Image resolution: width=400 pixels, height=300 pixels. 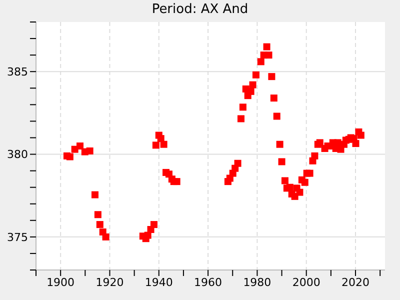 What do you see at coordinates (200, 9) in the screenshot?
I see `chart-title: Period: AX And` at bounding box center [200, 9].